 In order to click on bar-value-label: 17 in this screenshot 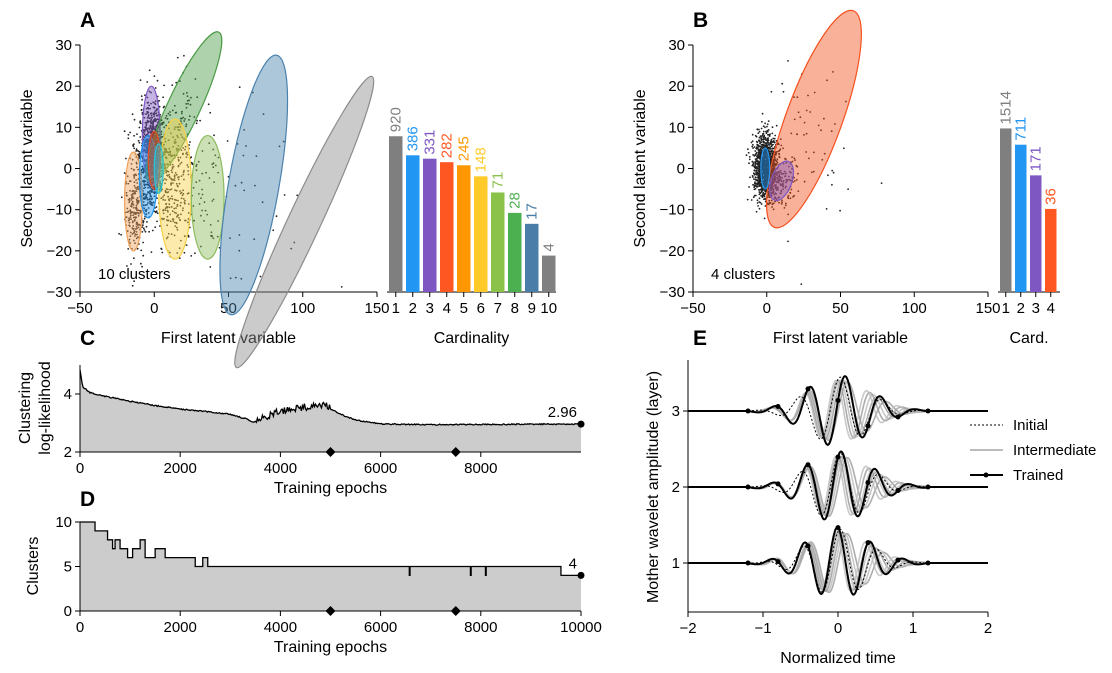, I will do `click(532, 211)`.